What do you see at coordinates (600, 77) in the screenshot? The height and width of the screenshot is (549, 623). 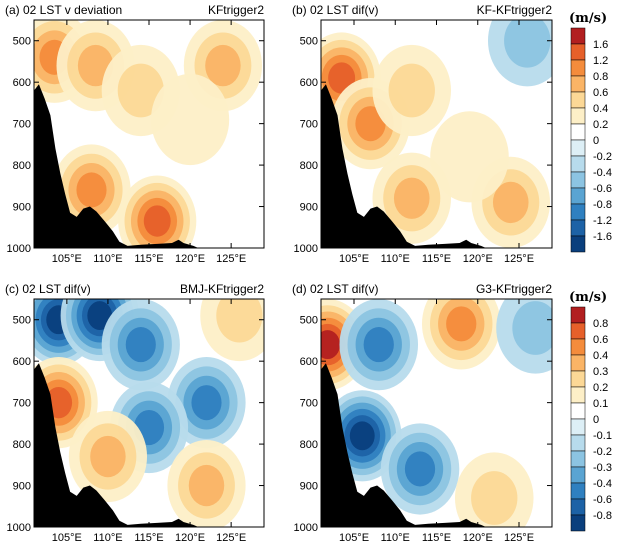 I see `colorbar-label: 0.8` at bounding box center [600, 77].